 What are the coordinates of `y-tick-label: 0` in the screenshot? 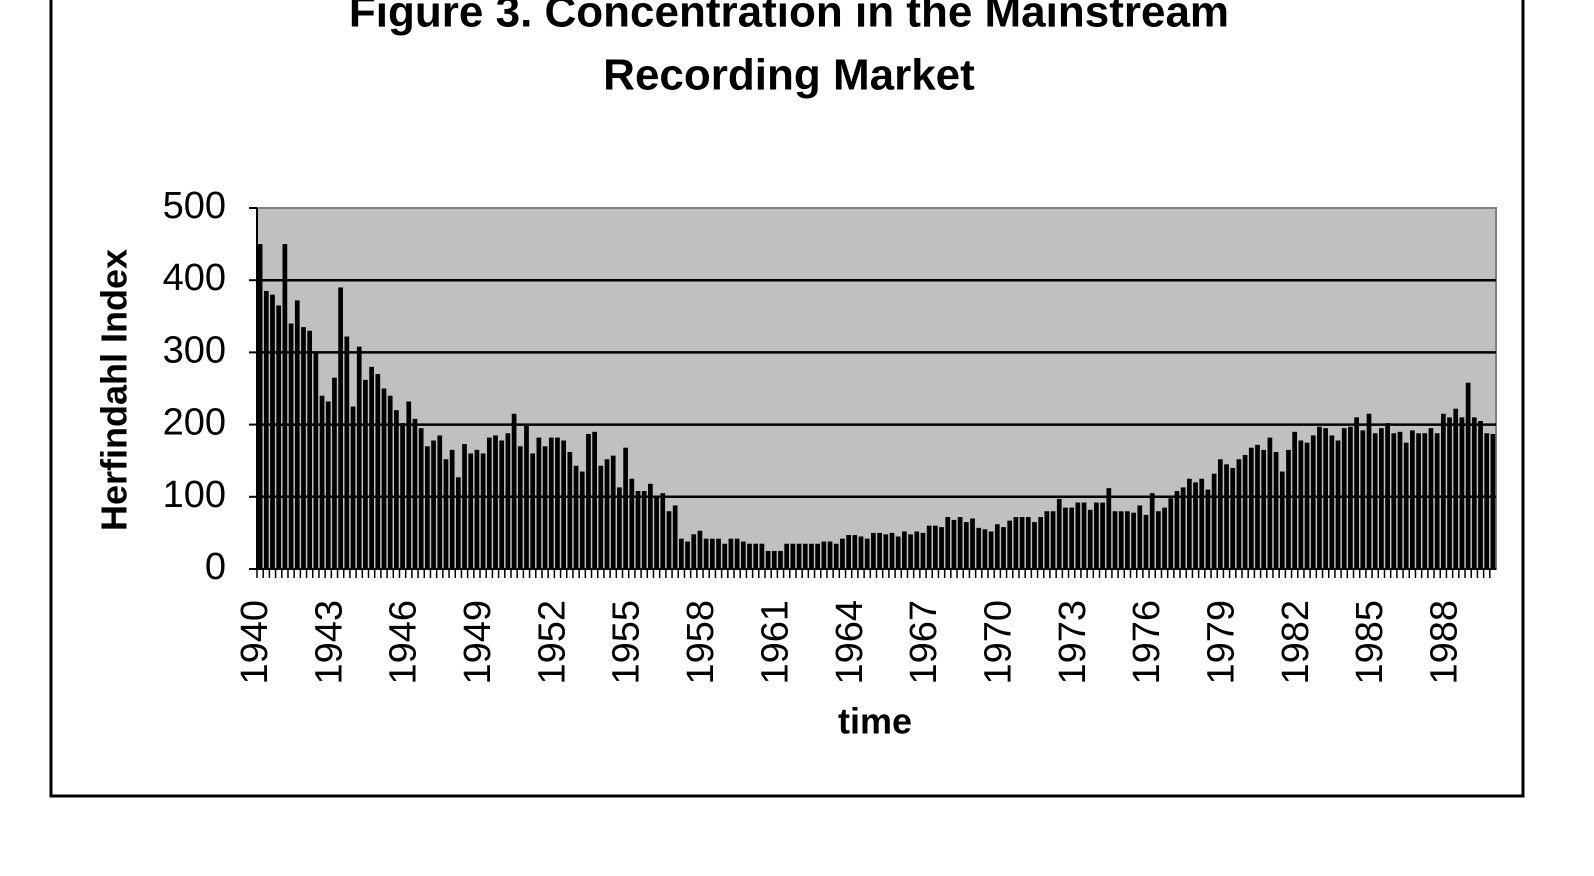 It's located at (215, 567).